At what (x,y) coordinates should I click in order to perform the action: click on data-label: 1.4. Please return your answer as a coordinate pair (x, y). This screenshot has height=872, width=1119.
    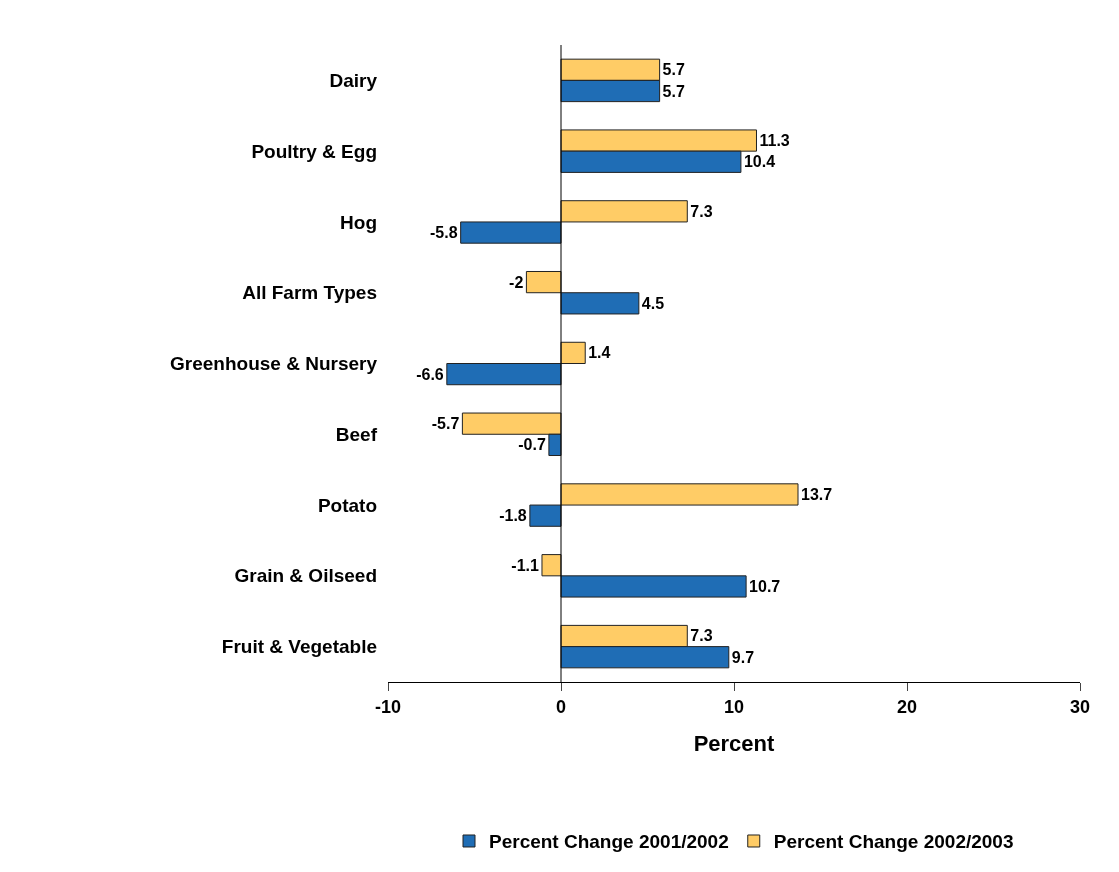
    Looking at the image, I should click on (599, 353).